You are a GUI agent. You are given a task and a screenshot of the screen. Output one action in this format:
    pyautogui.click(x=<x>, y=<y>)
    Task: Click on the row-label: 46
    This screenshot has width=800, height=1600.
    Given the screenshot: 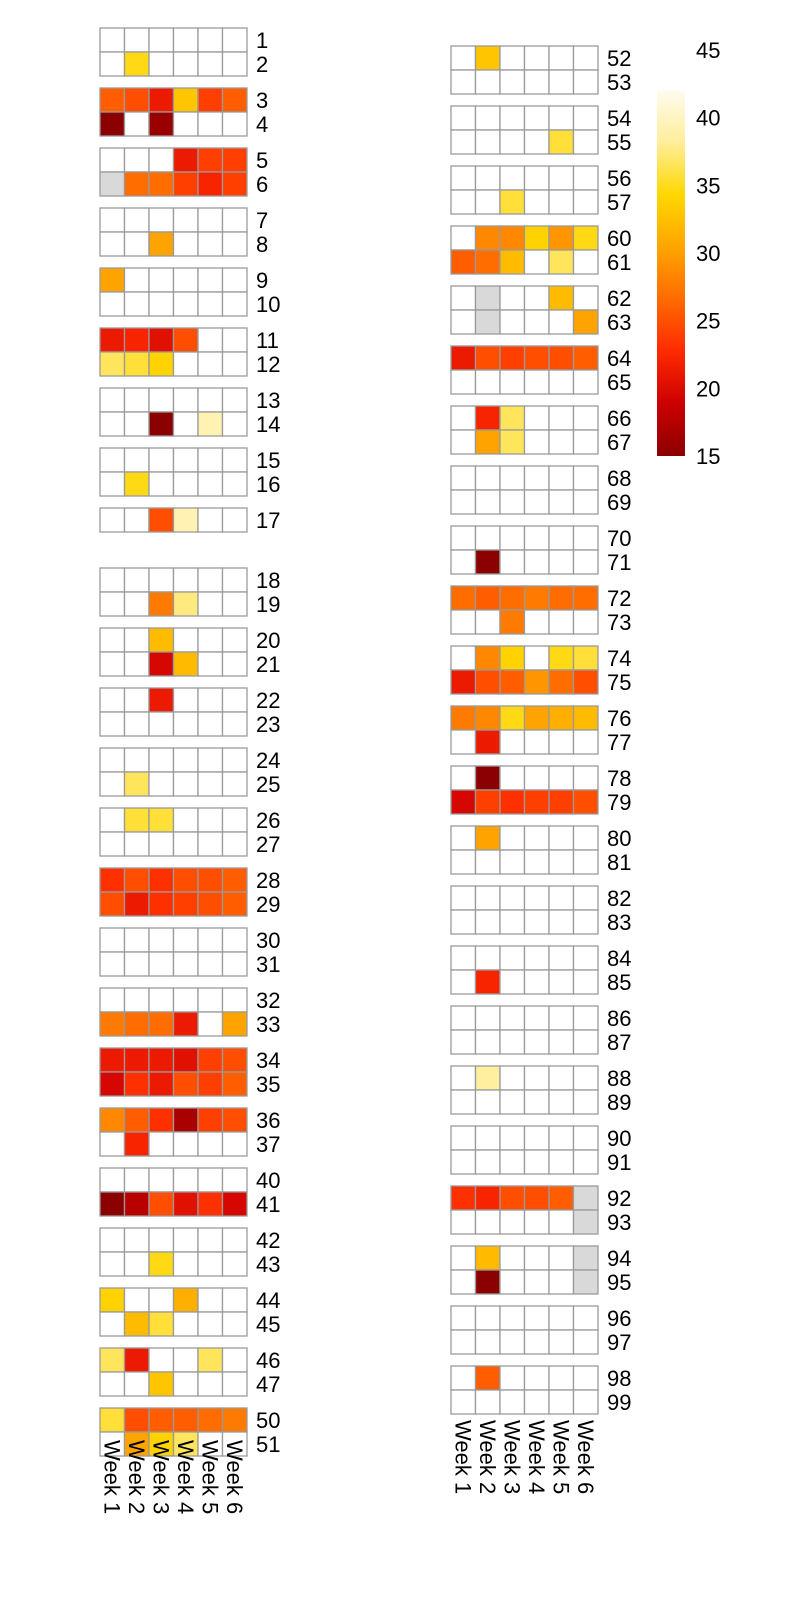 What is the action you would take?
    pyautogui.click(x=268, y=1360)
    